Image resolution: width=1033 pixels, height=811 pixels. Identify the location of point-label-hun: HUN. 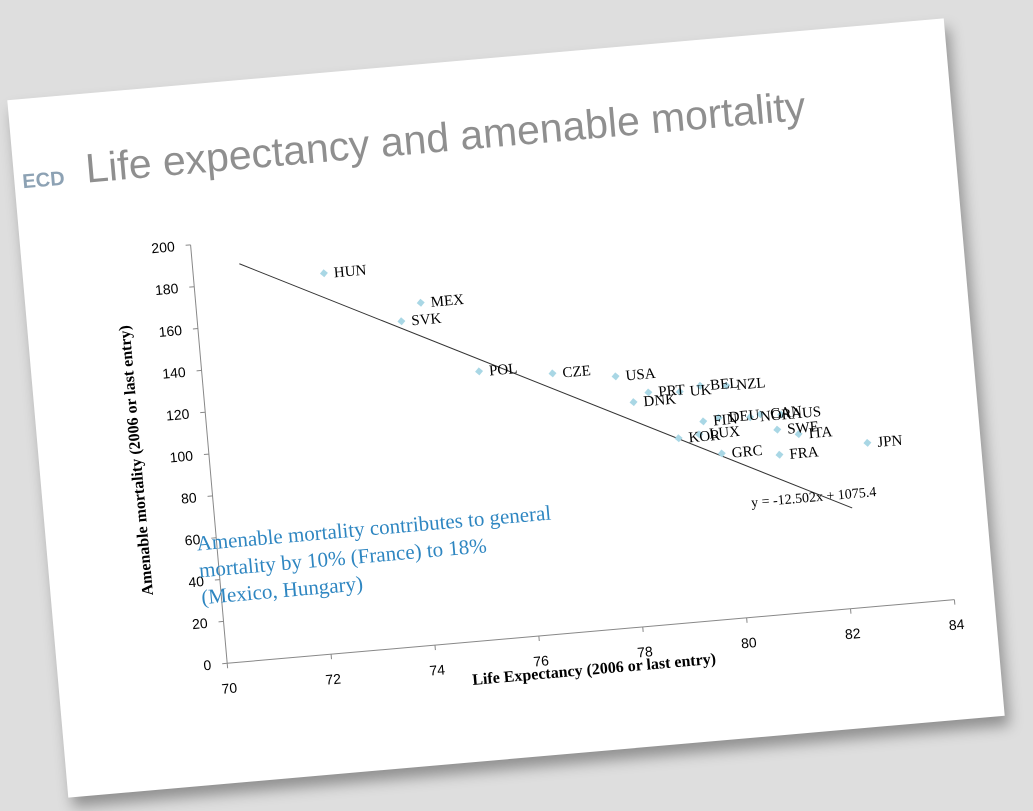
(350, 272).